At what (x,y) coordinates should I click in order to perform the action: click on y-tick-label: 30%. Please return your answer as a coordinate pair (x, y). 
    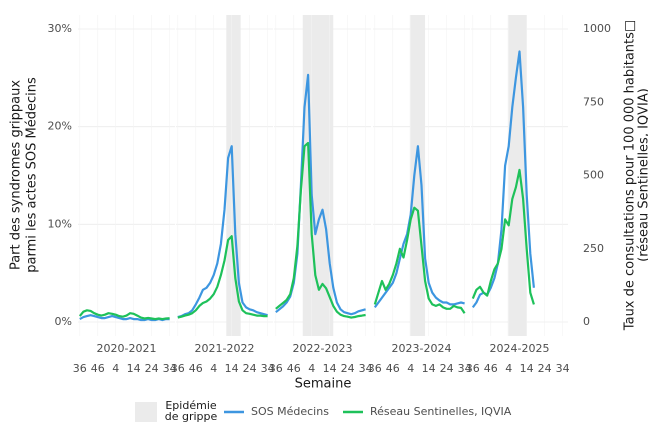
    Looking at the image, I should click on (60, 28).